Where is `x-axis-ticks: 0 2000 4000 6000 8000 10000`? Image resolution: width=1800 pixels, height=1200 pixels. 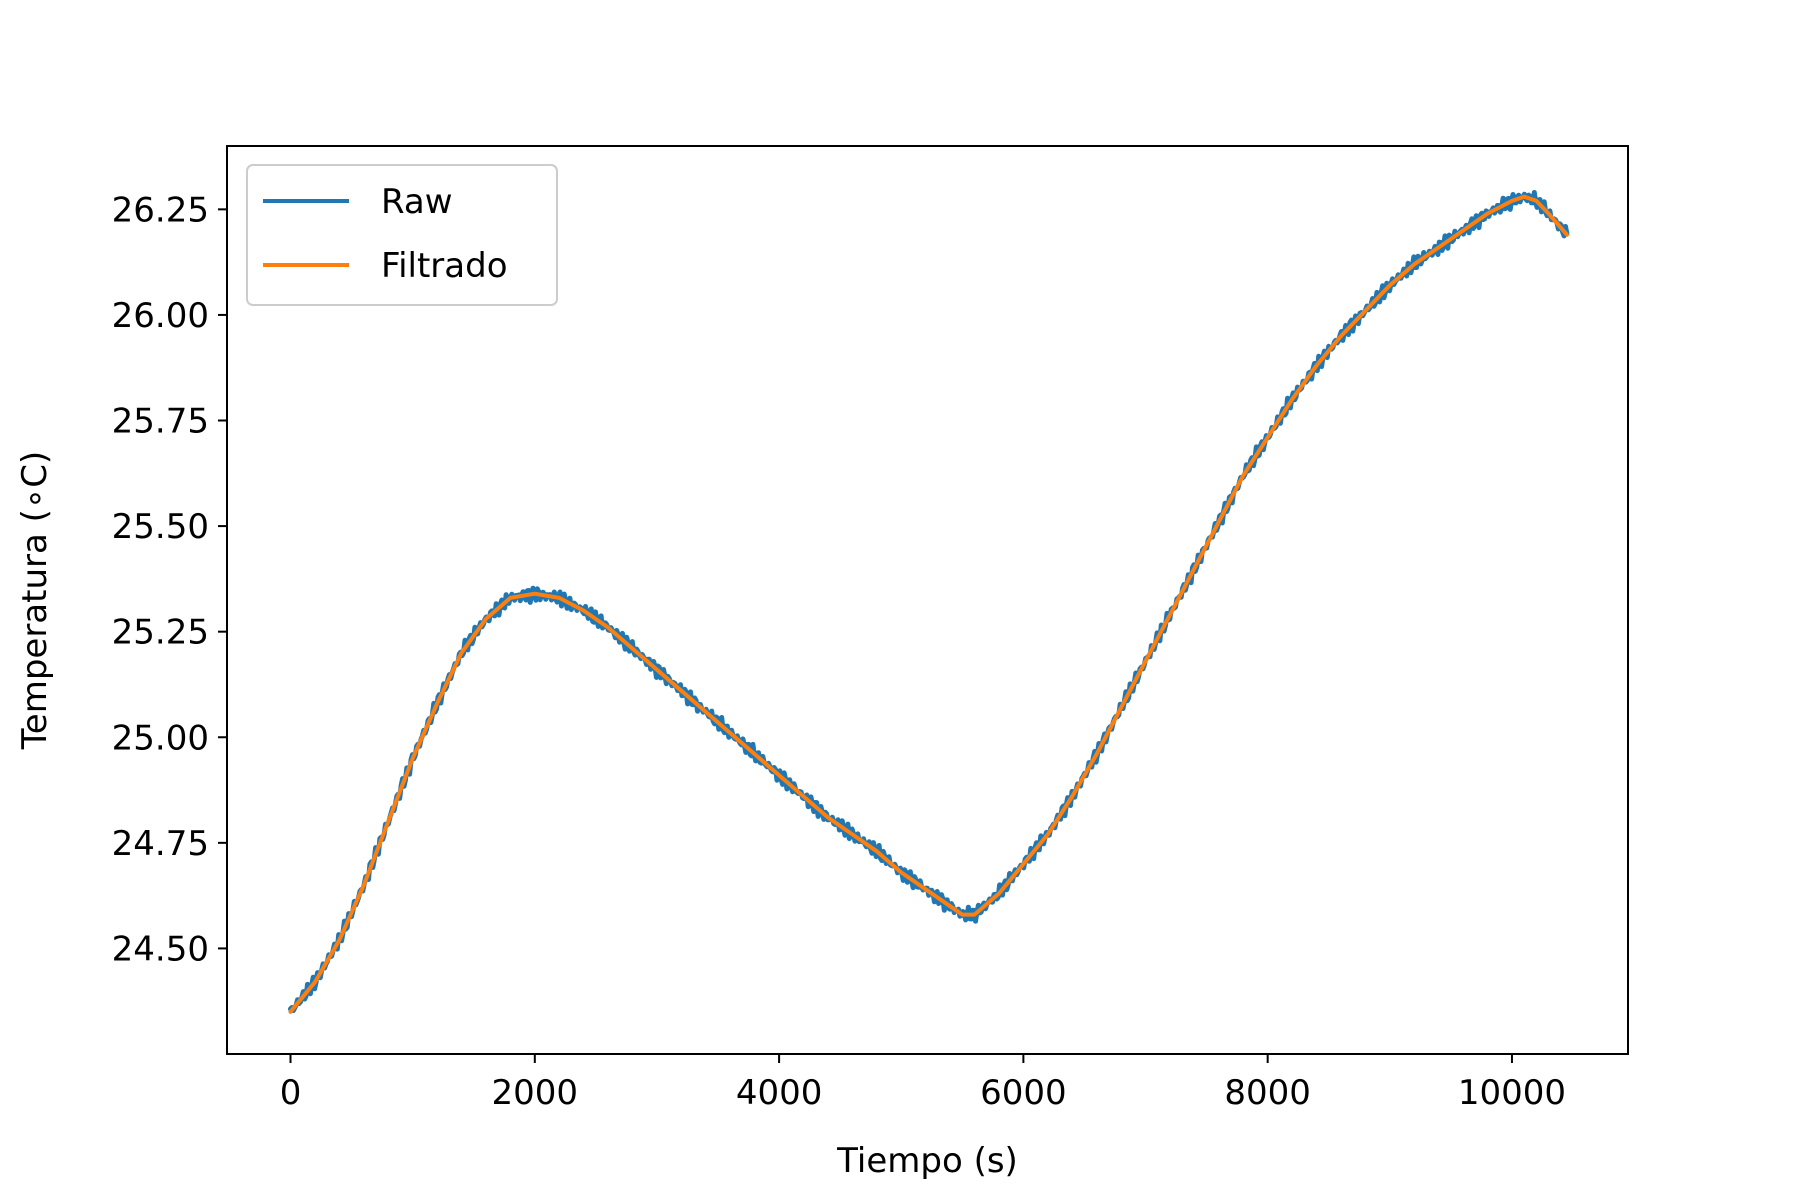
x-axis-ticks: 0 2000 4000 6000 8000 10000 is located at coordinates (923, 1083).